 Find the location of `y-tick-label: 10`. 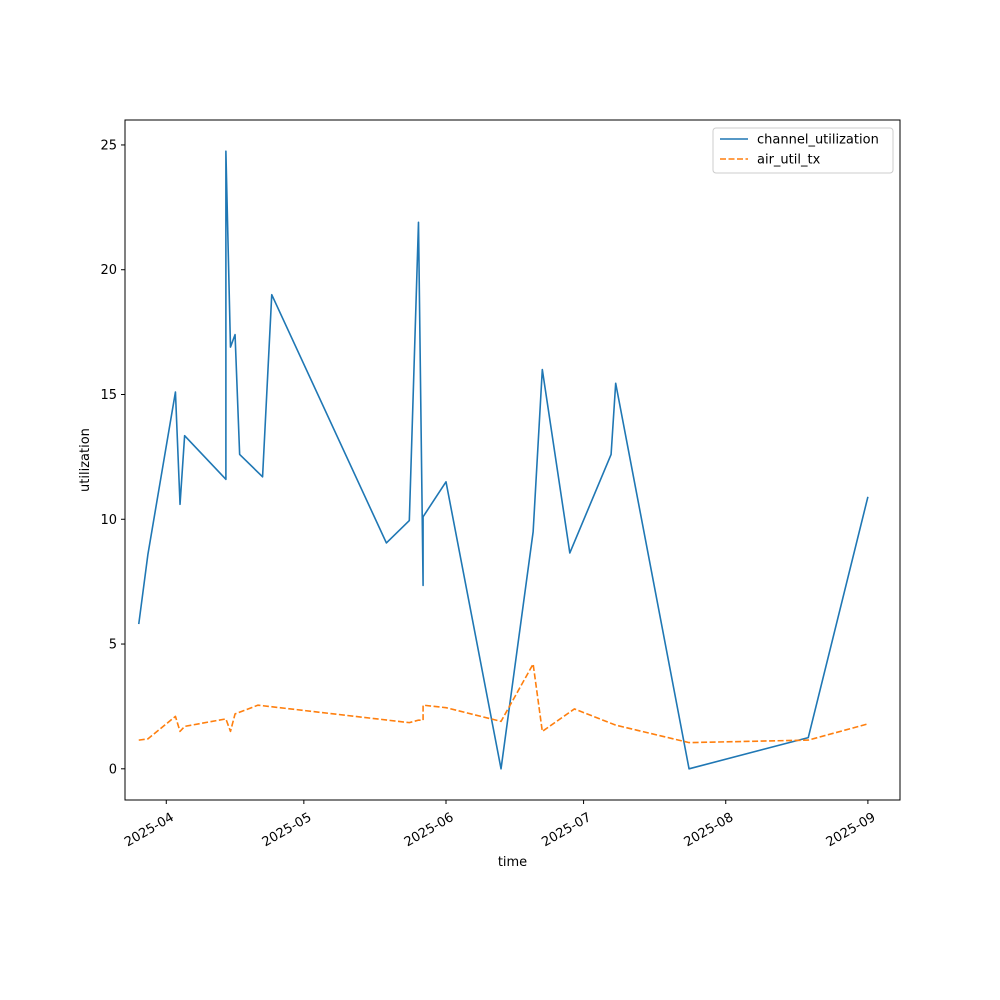

y-tick-label: 10 is located at coordinates (108, 520).